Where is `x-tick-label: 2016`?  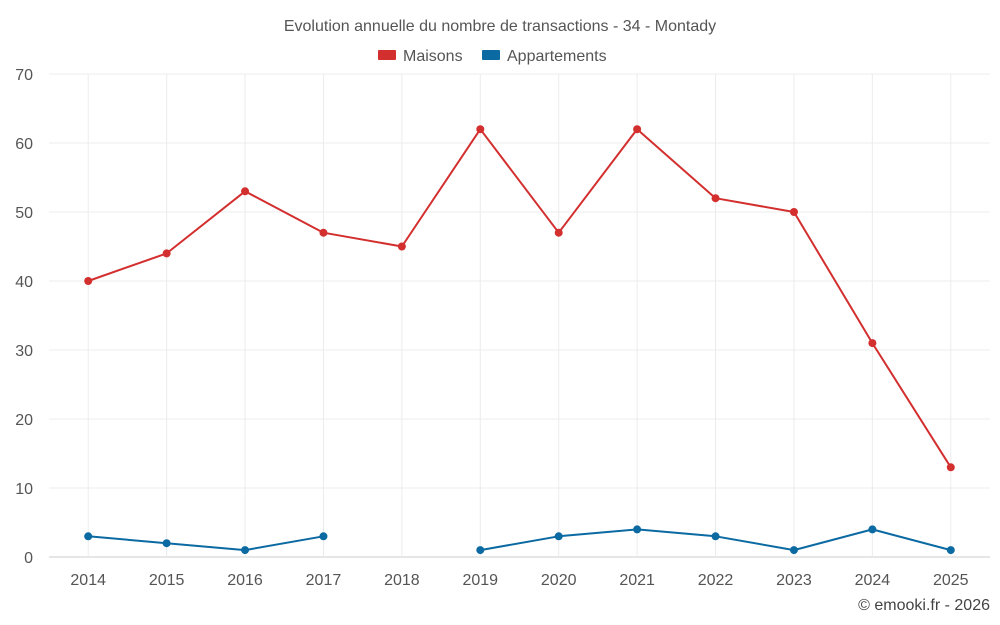
x-tick-label: 2016 is located at coordinates (245, 580).